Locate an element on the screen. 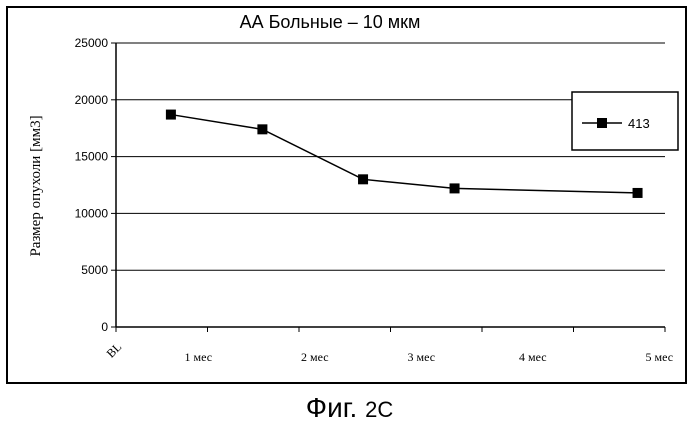 This screenshot has width=699, height=429. y-tick-labels: 0 5000 10000 15000 20000 25000 is located at coordinates (92, 185).